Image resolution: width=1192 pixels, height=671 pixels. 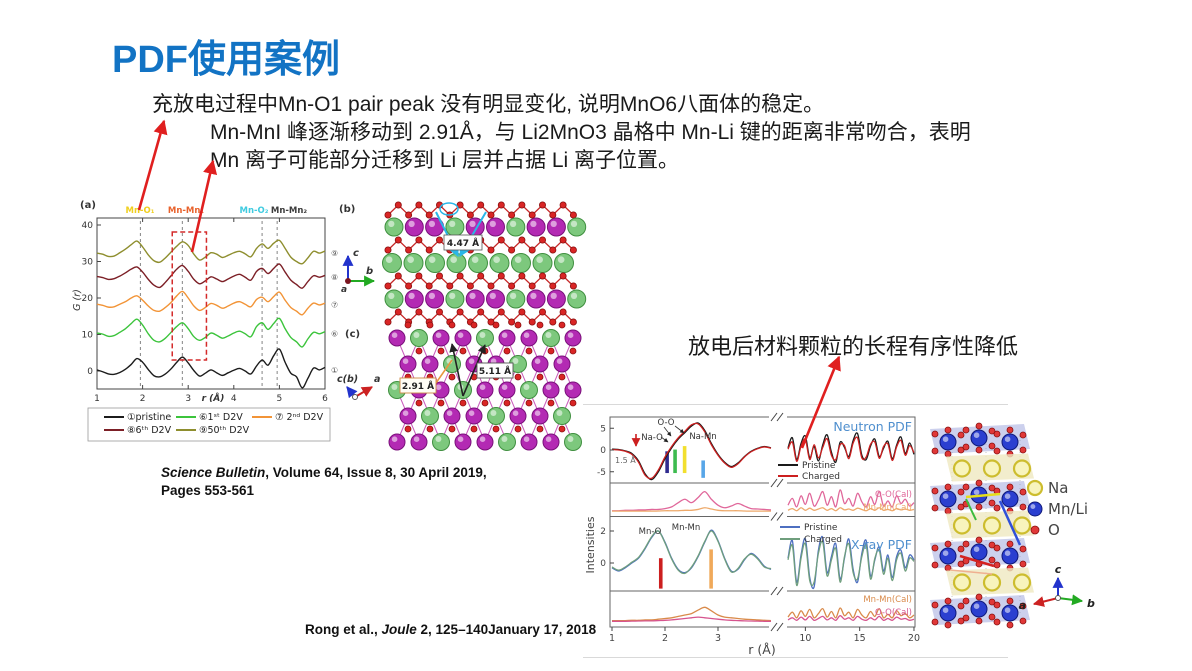 What do you see at coordinates (224, 430) in the screenshot?
I see `svg-text: ⑨50ᵗʰ D2V` at bounding box center [224, 430].